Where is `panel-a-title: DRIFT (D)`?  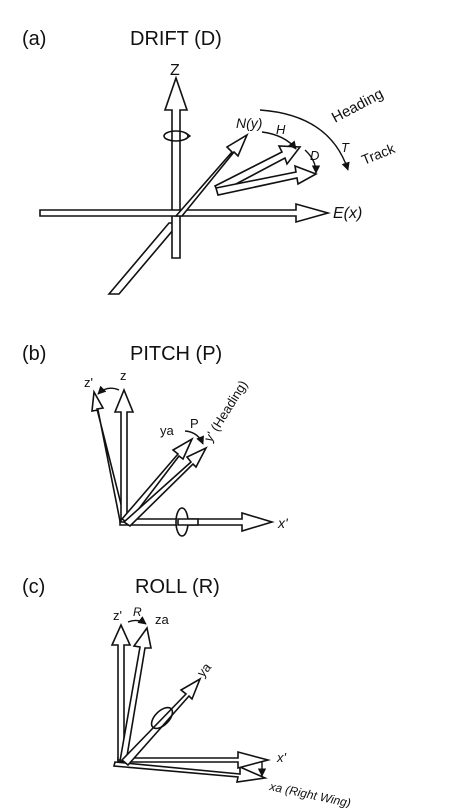
panel-a-title: DRIFT (D) is located at coordinates (176, 39).